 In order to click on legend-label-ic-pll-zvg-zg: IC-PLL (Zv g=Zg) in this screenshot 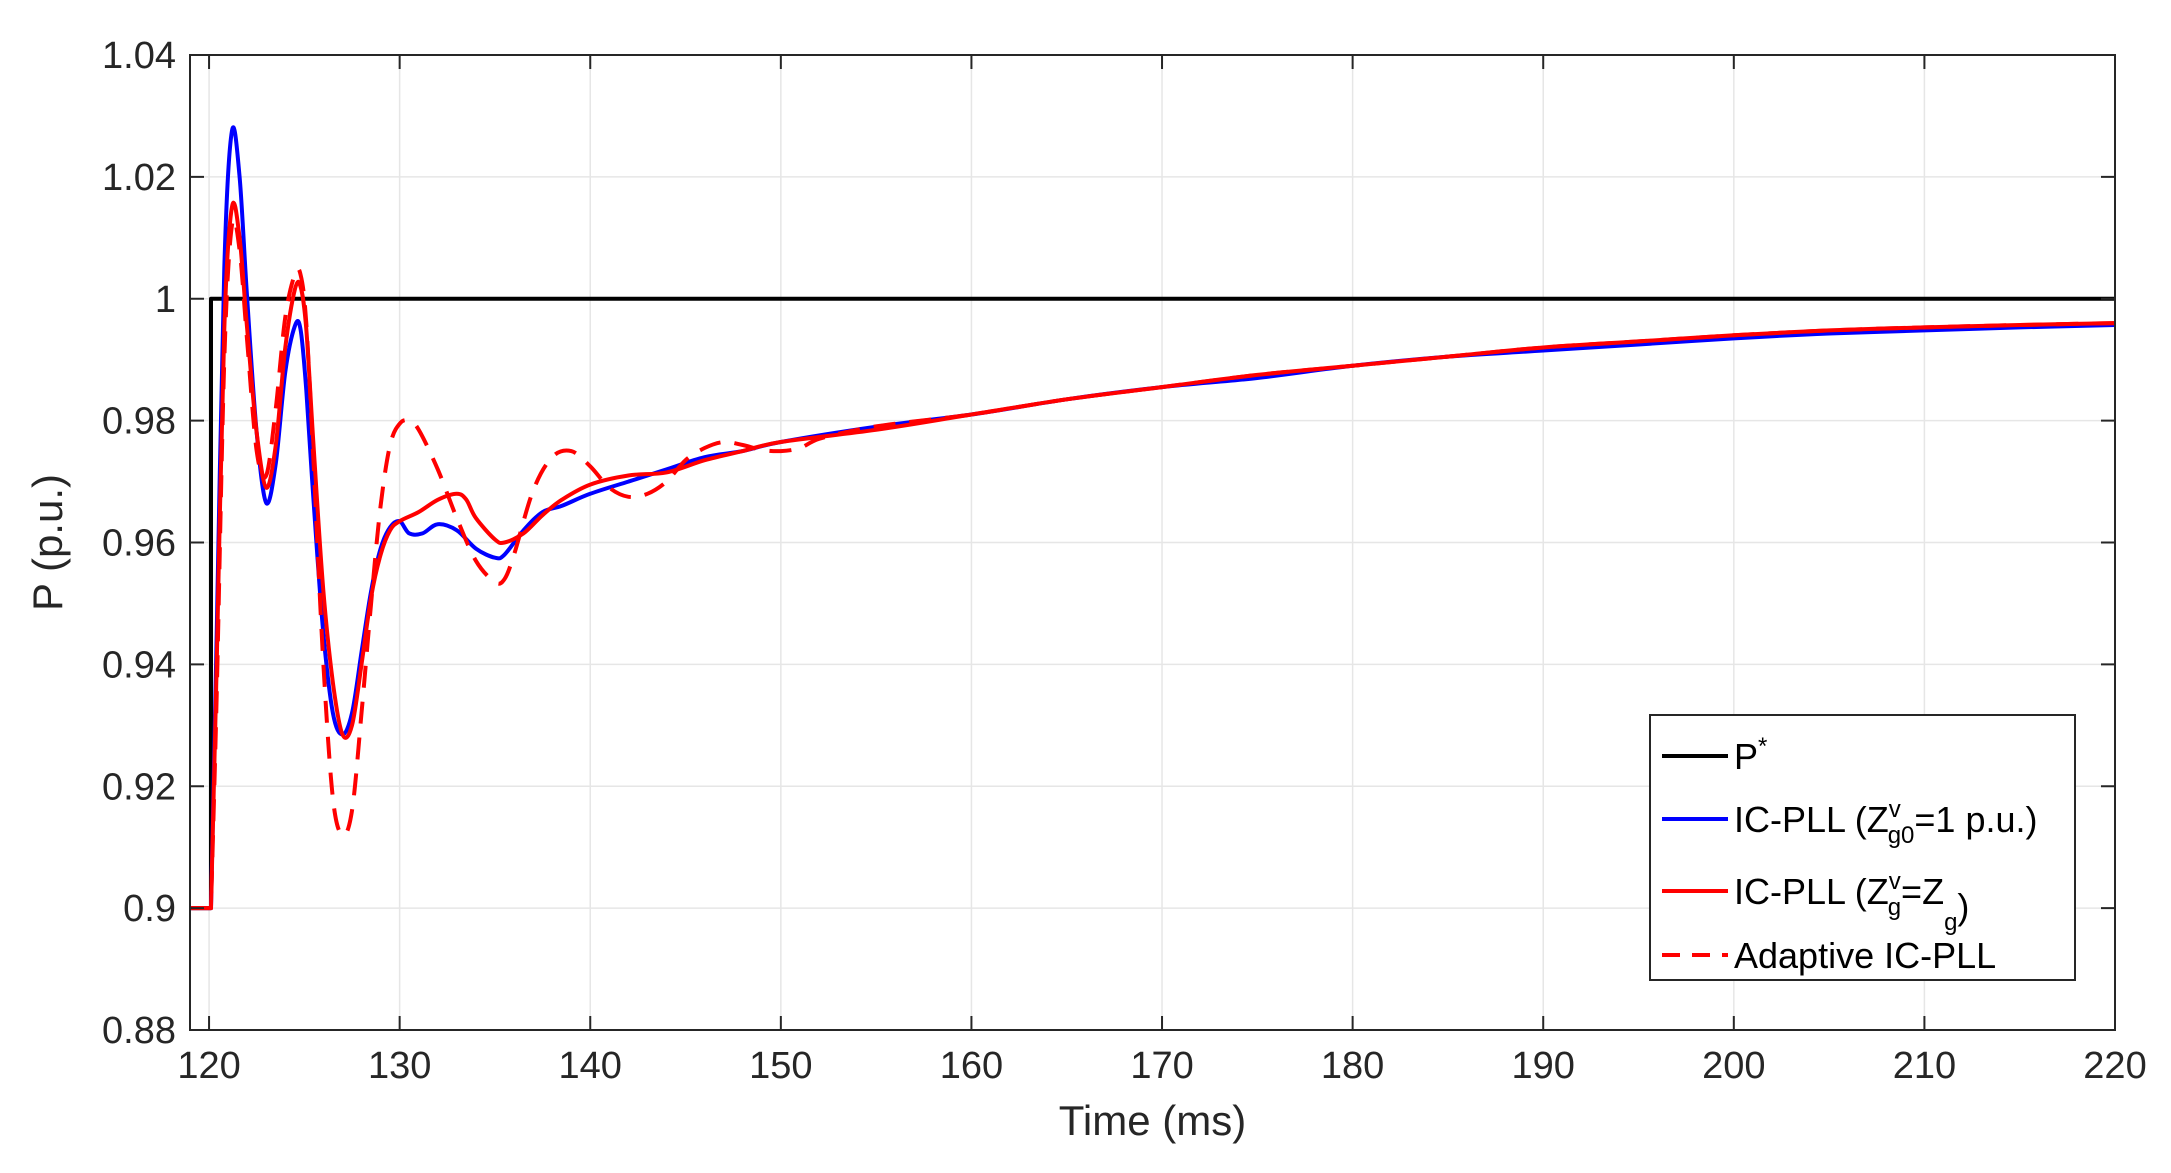, I will do `click(1851, 902)`.